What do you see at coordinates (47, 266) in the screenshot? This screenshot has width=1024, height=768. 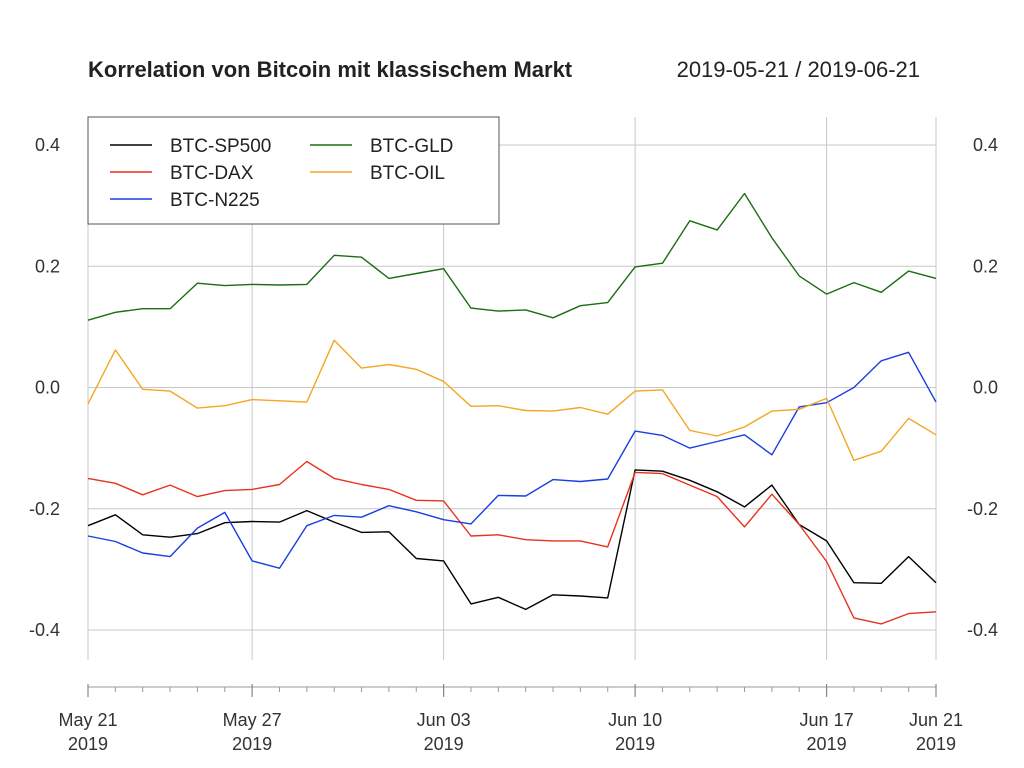 I see `y-tick-label-left: 0.2` at bounding box center [47, 266].